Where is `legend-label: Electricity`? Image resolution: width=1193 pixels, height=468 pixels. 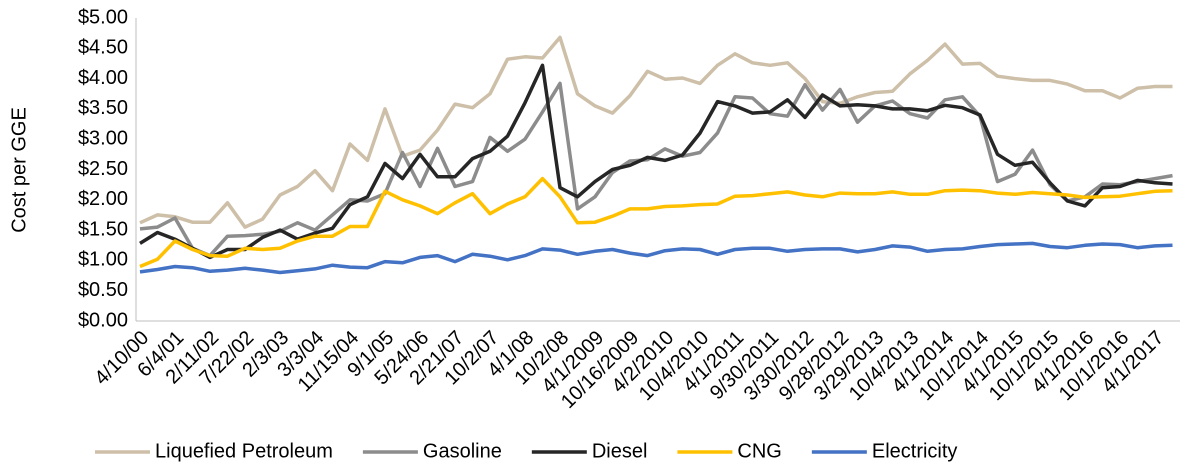 legend-label: Electricity is located at coordinates (915, 451).